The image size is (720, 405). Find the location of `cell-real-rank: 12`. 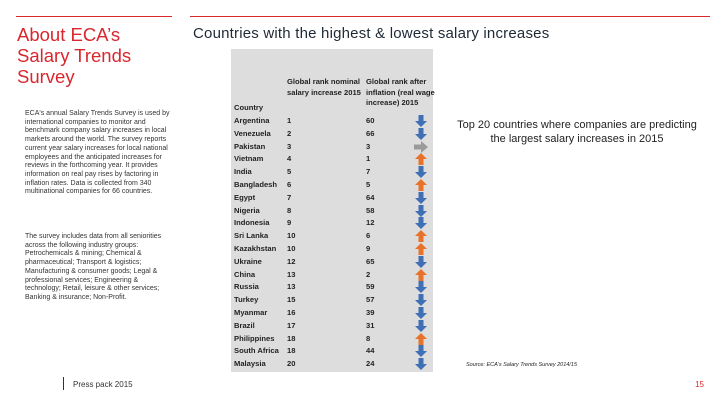

cell-real-rank: 12 is located at coordinates (370, 223).